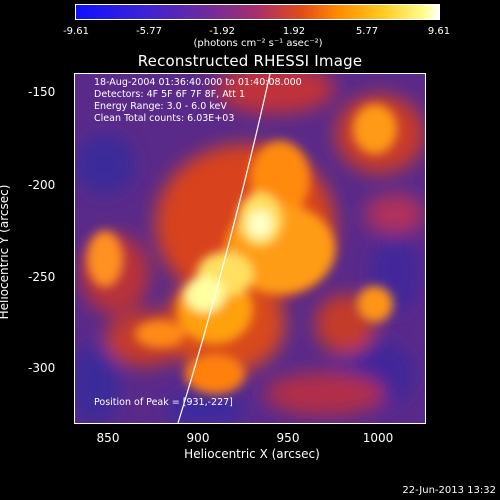 This screenshot has width=500, height=500. I want to click on y-tick-label: -250, so click(42, 277).